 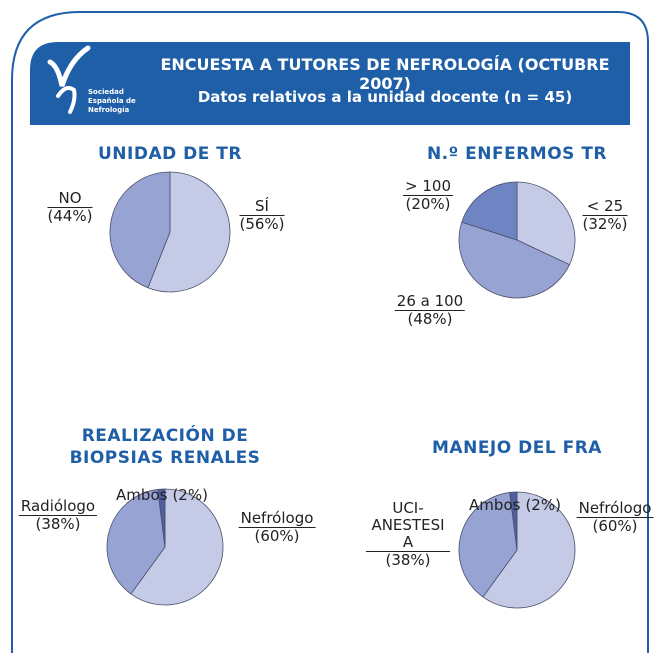 I want to click on chart-title: N.º ENFERMOS TR, so click(x=517, y=154).